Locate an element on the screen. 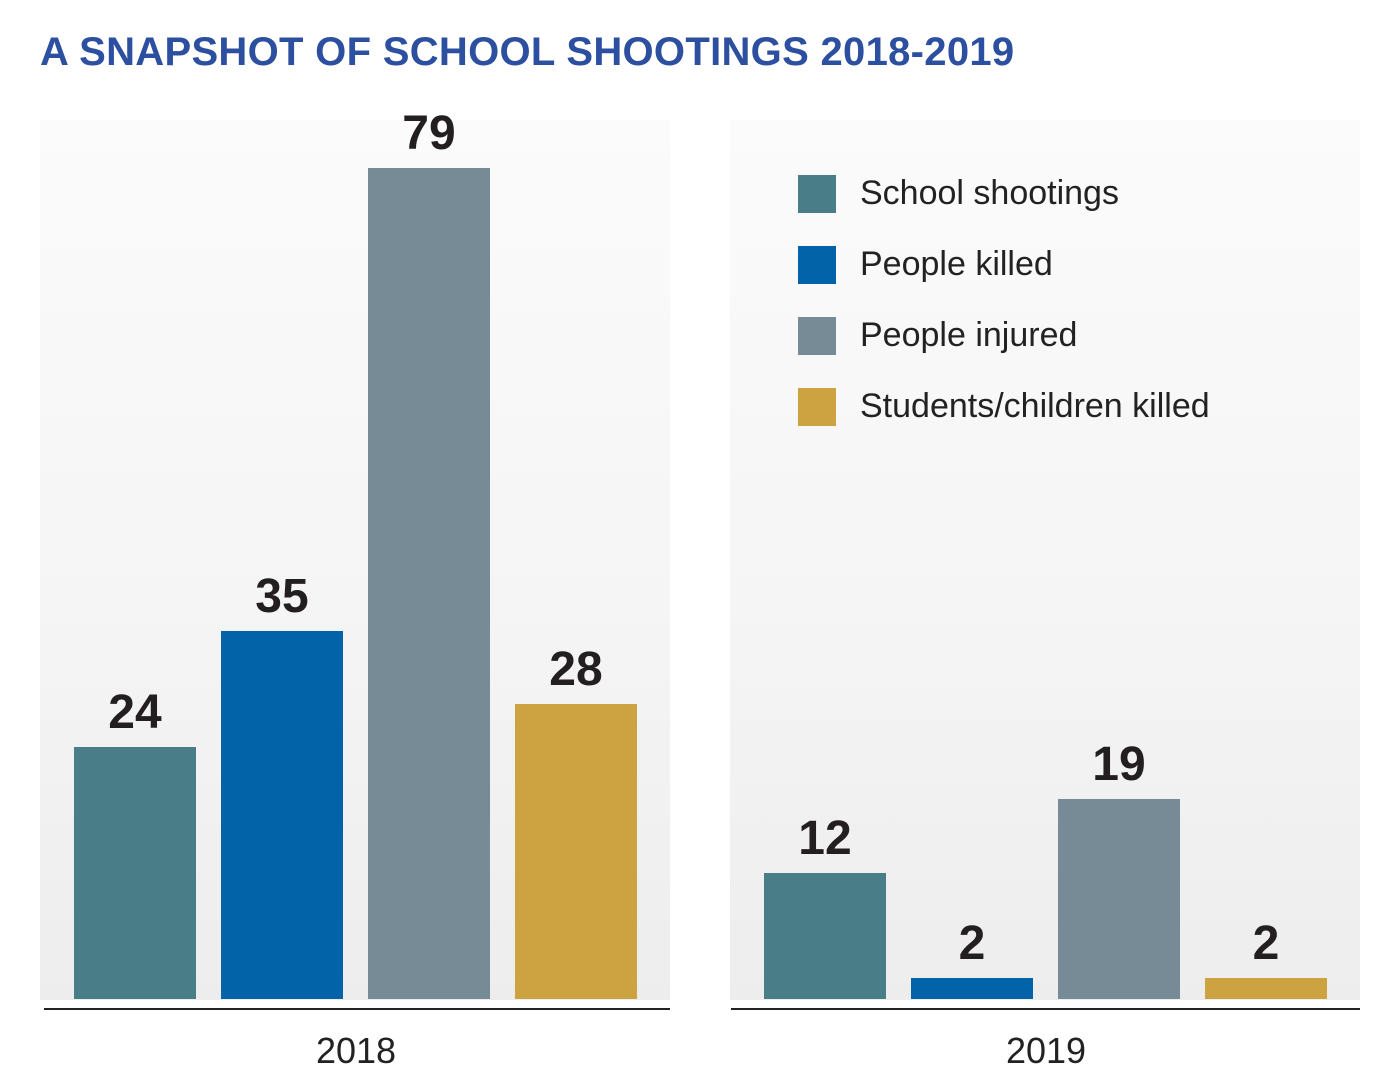  legend-item-students-children-killed: Students/children killed is located at coordinates (1004, 406).